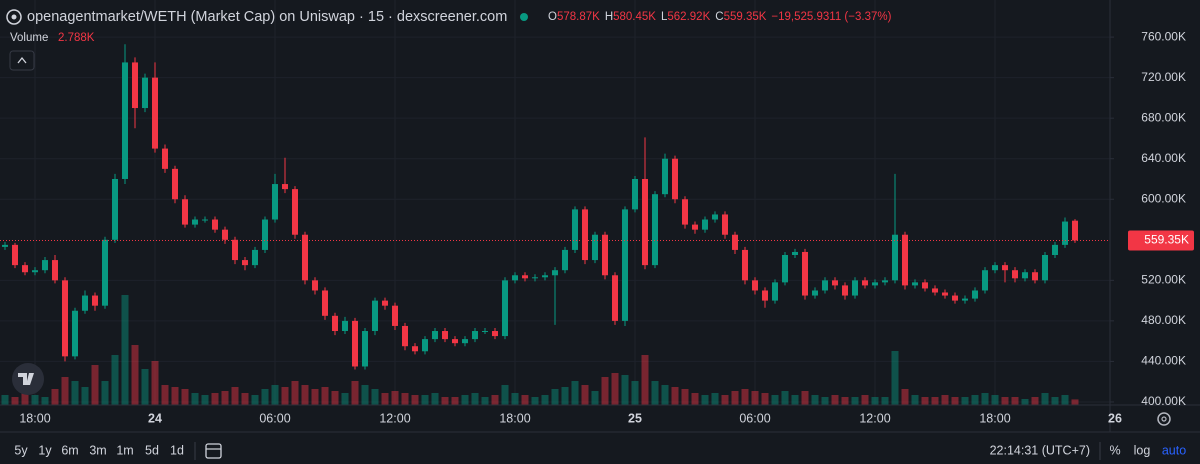 This screenshot has width=1200, height=464. Describe the element at coordinates (1174, 450) in the screenshot. I see `auto-toggle: auto` at that location.